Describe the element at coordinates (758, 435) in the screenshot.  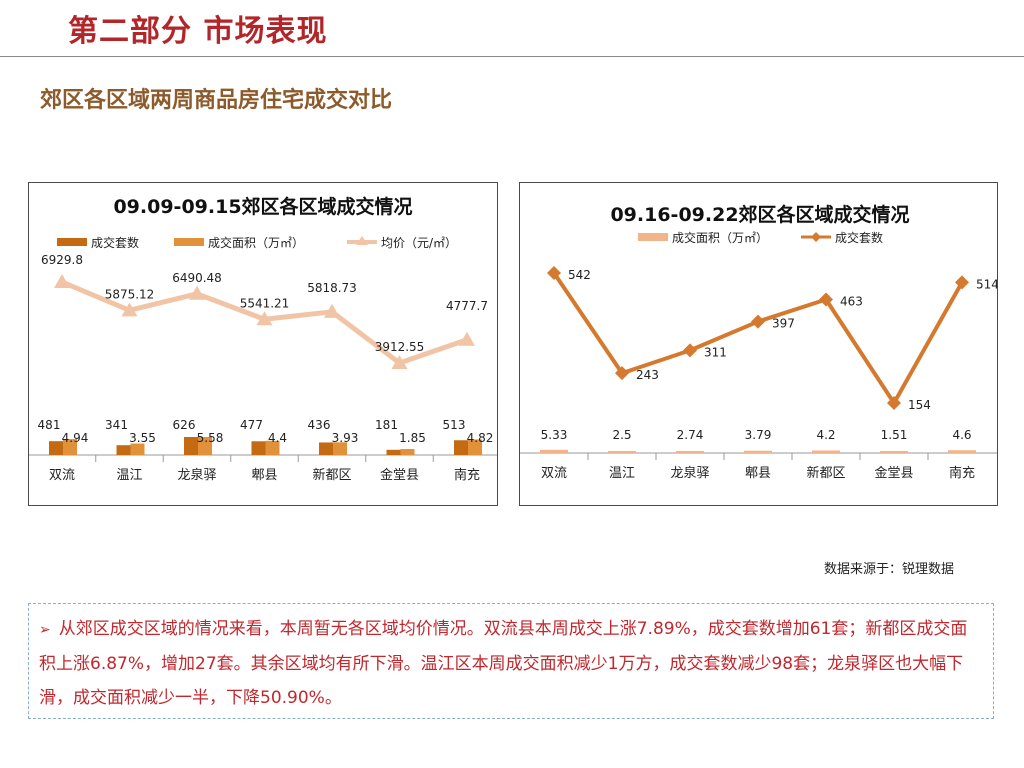
I see `data-label-area: 3.79` at that location.